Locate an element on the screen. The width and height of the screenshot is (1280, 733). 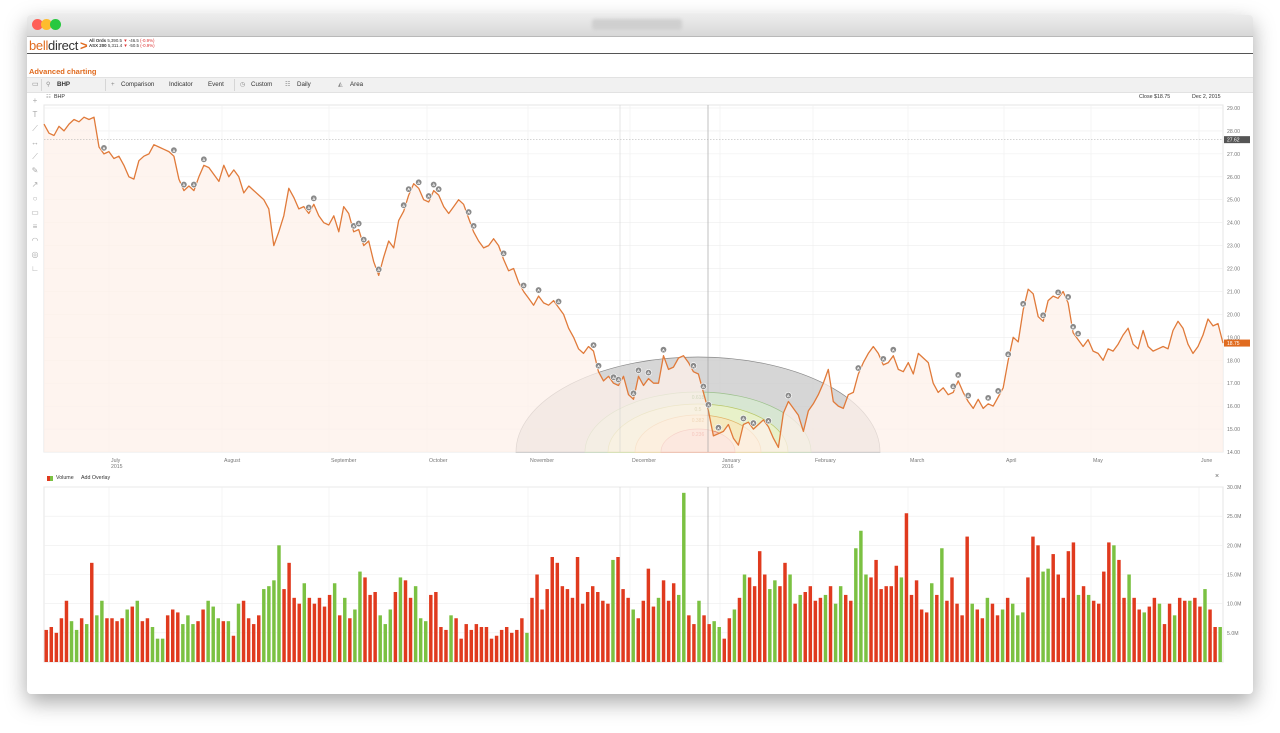
belldirect-logo: belldirect > is located at coordinates (58, 45).